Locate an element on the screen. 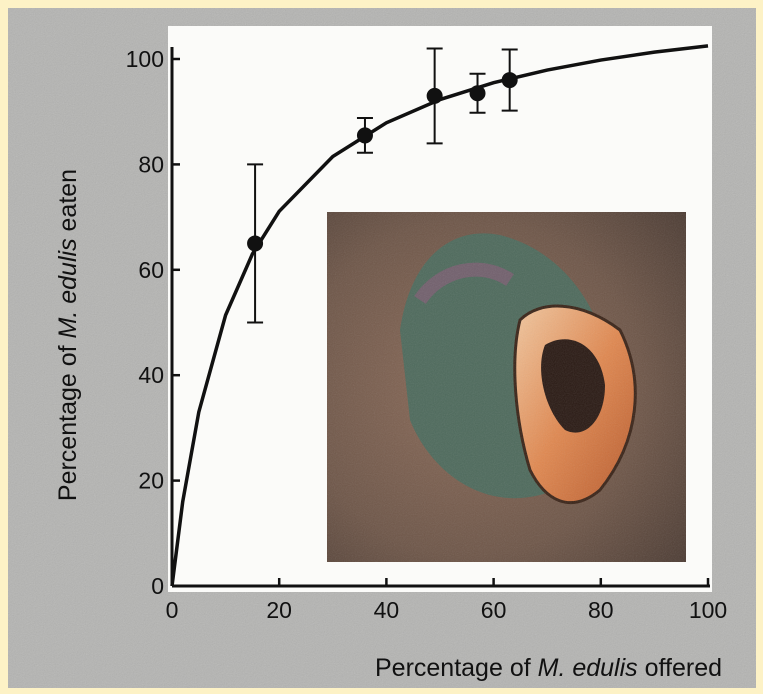  y-tick-label: 20 is located at coordinates (151, 481).